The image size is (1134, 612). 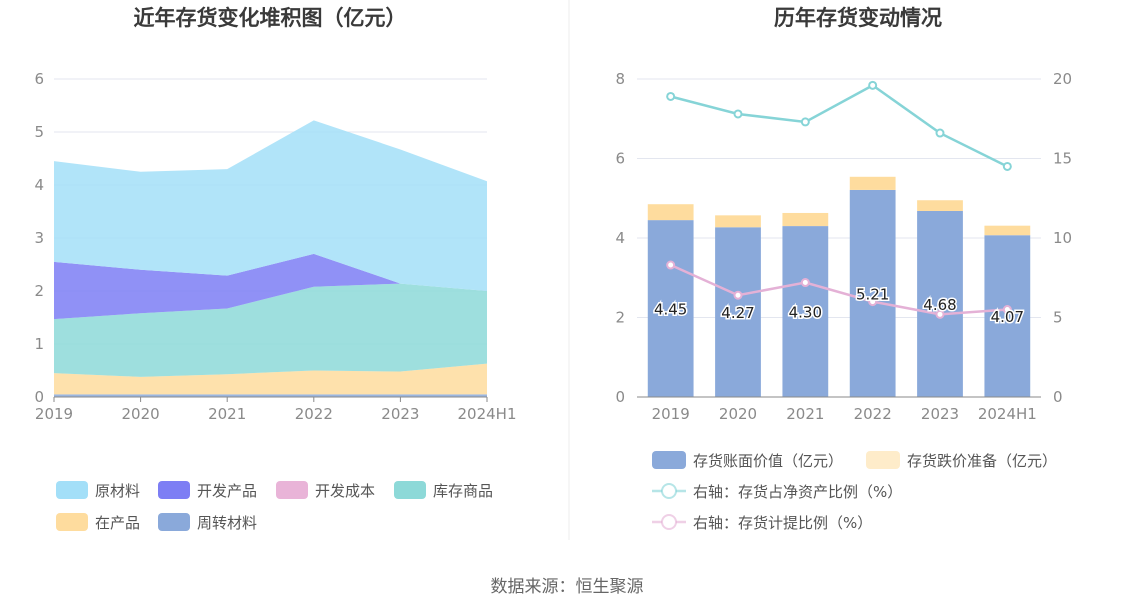 I want to click on y2-tick-label: 0, so click(x=1058, y=397).